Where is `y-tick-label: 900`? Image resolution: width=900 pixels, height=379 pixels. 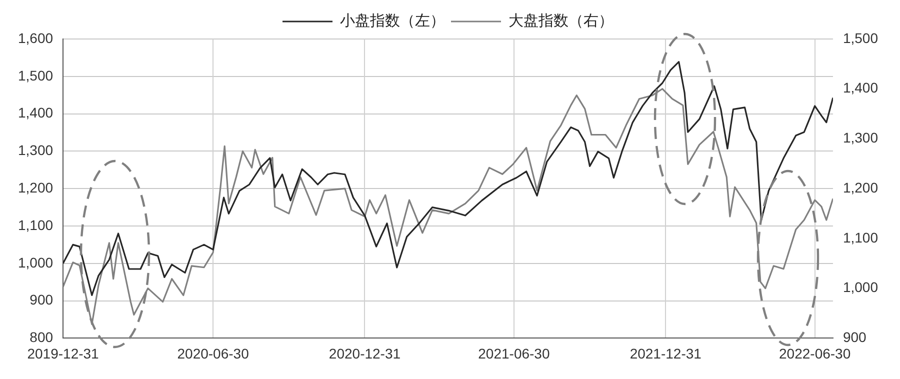
y-tick-label: 900 is located at coordinates (42, 300).